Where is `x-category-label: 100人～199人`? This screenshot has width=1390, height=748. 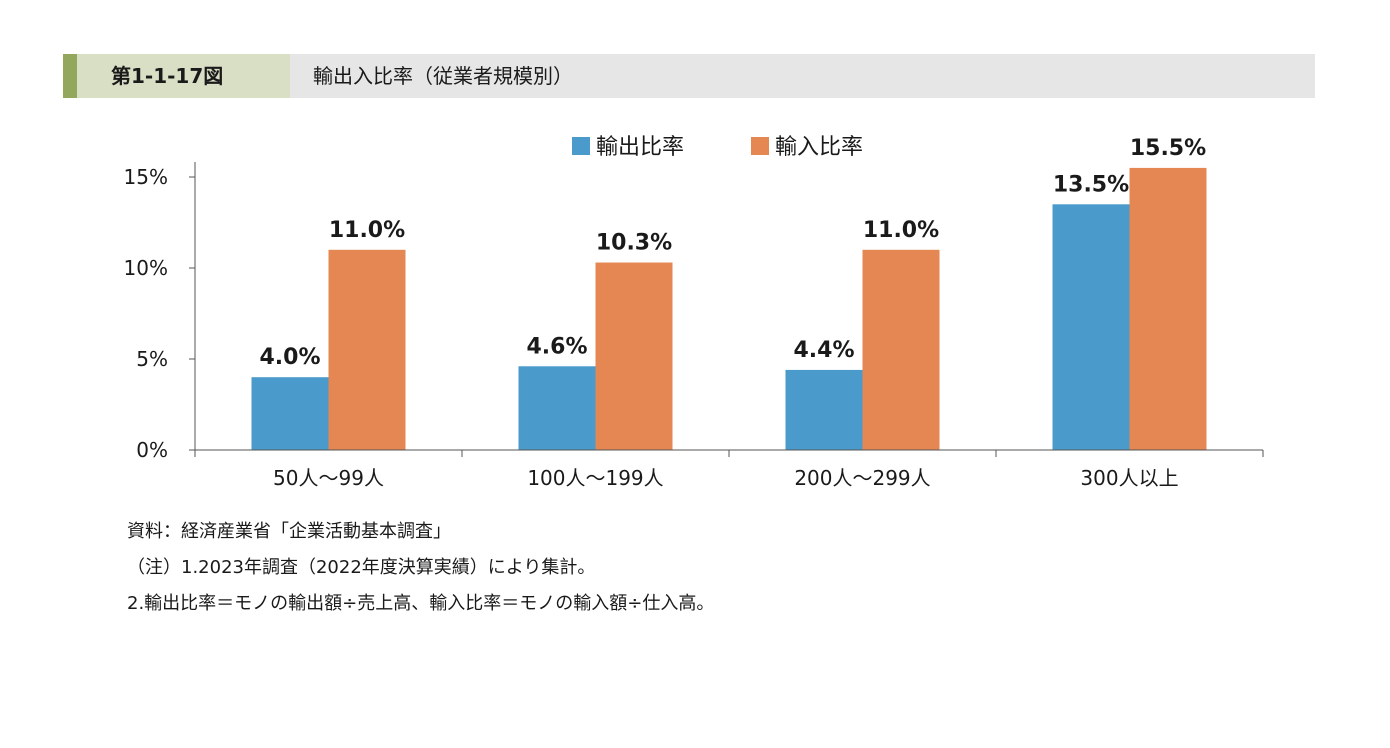 x-category-label: 100人～199人 is located at coordinates (595, 478).